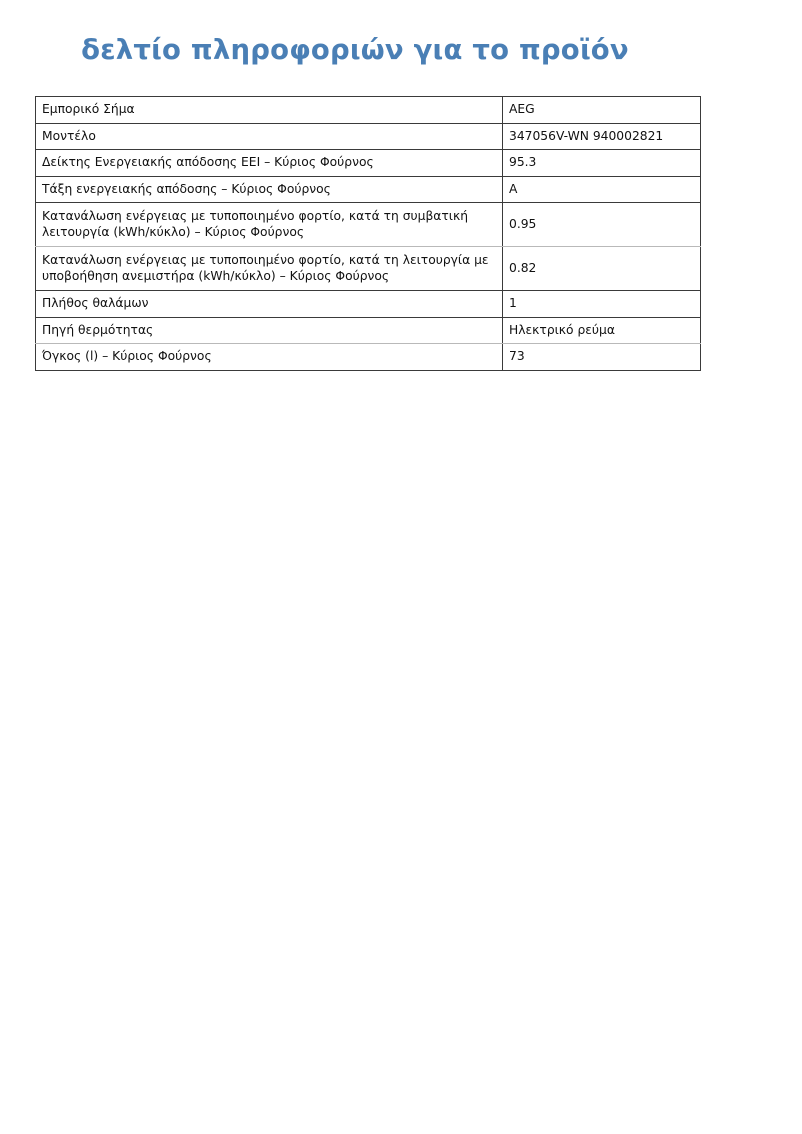 The width and height of the screenshot is (802, 1134). I want to click on row-value-cell: AEG, so click(601, 110).